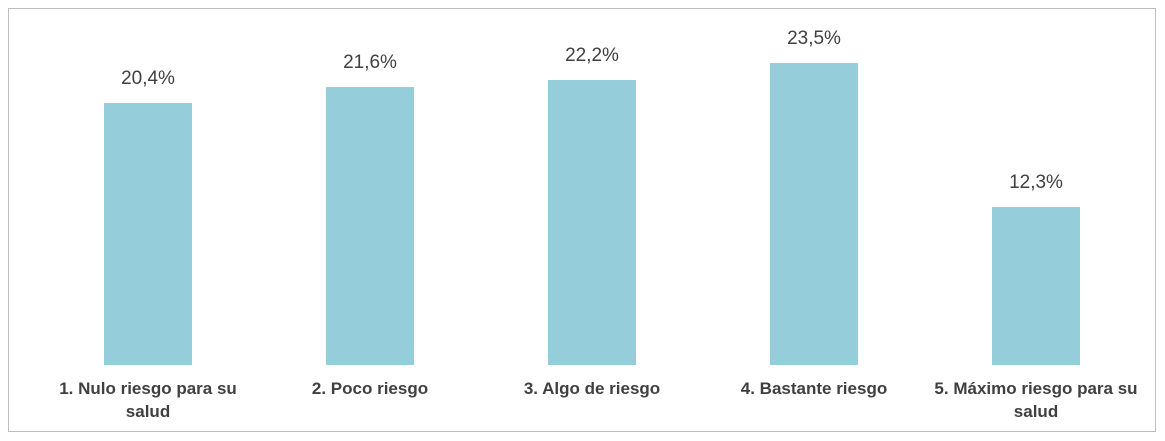 The width and height of the screenshot is (1165, 441). I want to click on data-label: 23,5%, so click(814, 39).